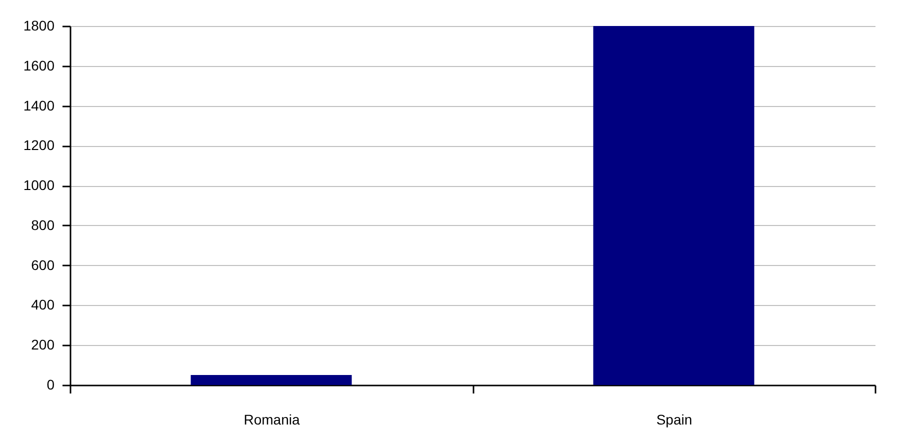 Image resolution: width=897 pixels, height=432 pixels. I want to click on y-tick-label: 400, so click(43, 304).